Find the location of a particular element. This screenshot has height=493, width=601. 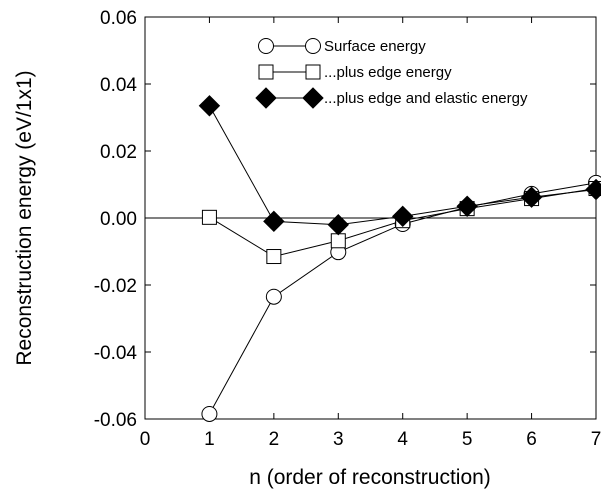

y-tick-label: 0.00 is located at coordinates (118, 219).